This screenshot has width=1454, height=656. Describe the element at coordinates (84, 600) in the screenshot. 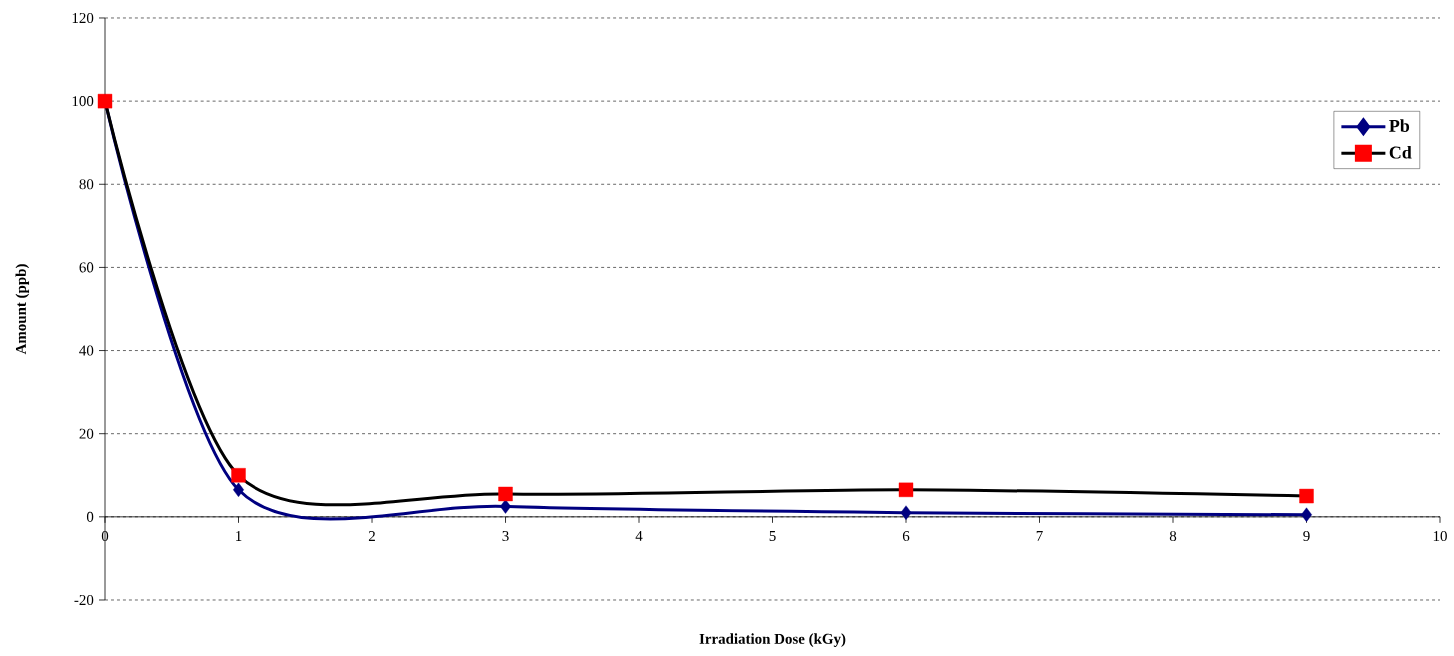

I see `y-tick-label: -20` at that location.